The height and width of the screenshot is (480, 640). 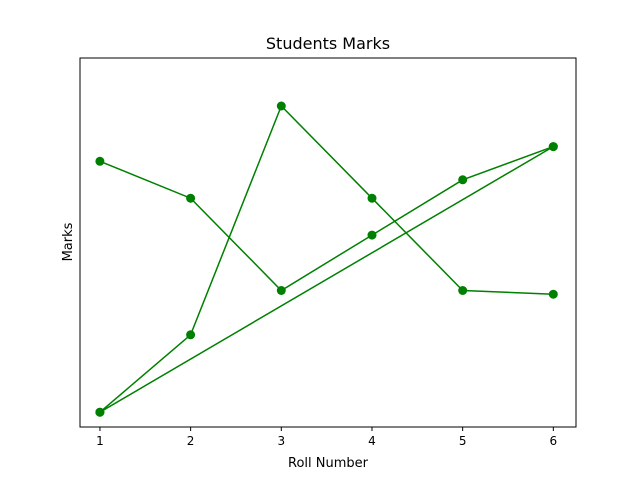 What do you see at coordinates (372, 441) in the screenshot?
I see `x-tick-label: 4` at bounding box center [372, 441].